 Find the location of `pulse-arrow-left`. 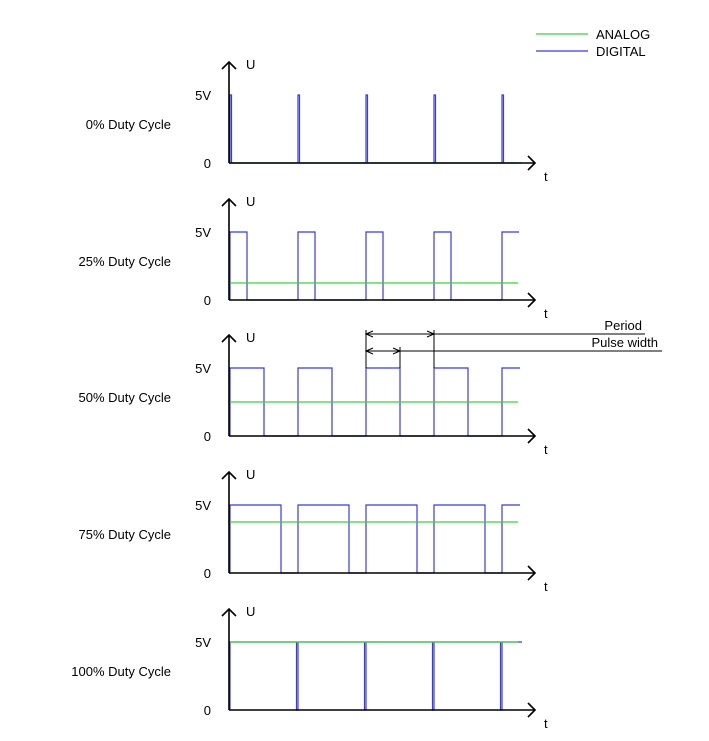

pulse-arrow-left is located at coordinates (369, 351).